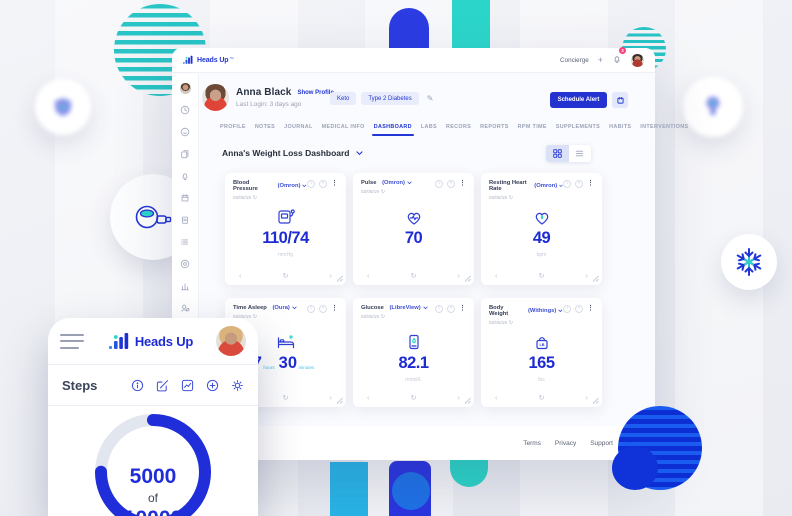  What do you see at coordinates (215, 97) in the screenshot?
I see `patient-avatar` at bounding box center [215, 97].